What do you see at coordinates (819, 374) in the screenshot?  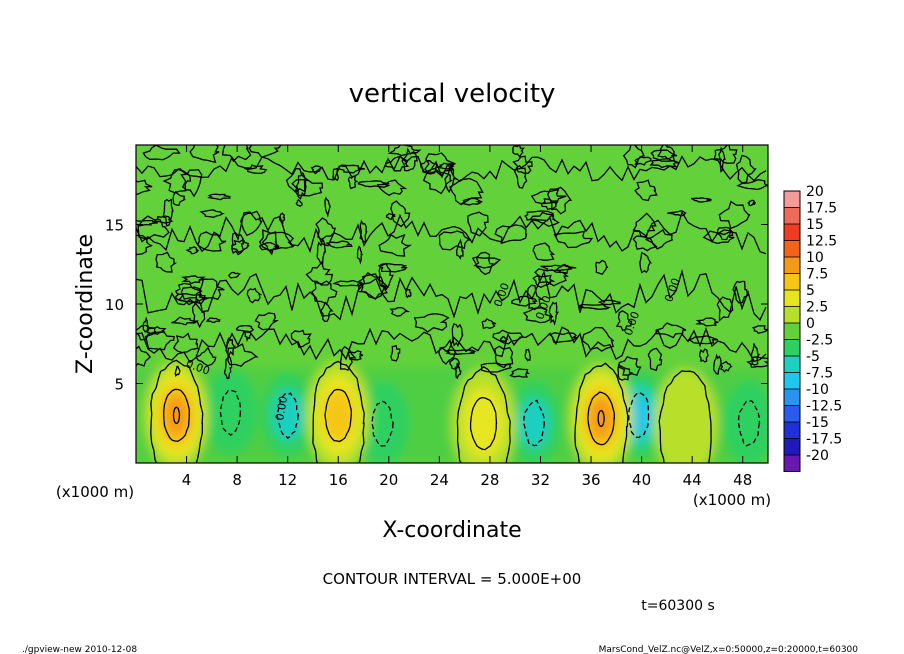 I see `colorbar-tick-label: -7.5` at bounding box center [819, 374].